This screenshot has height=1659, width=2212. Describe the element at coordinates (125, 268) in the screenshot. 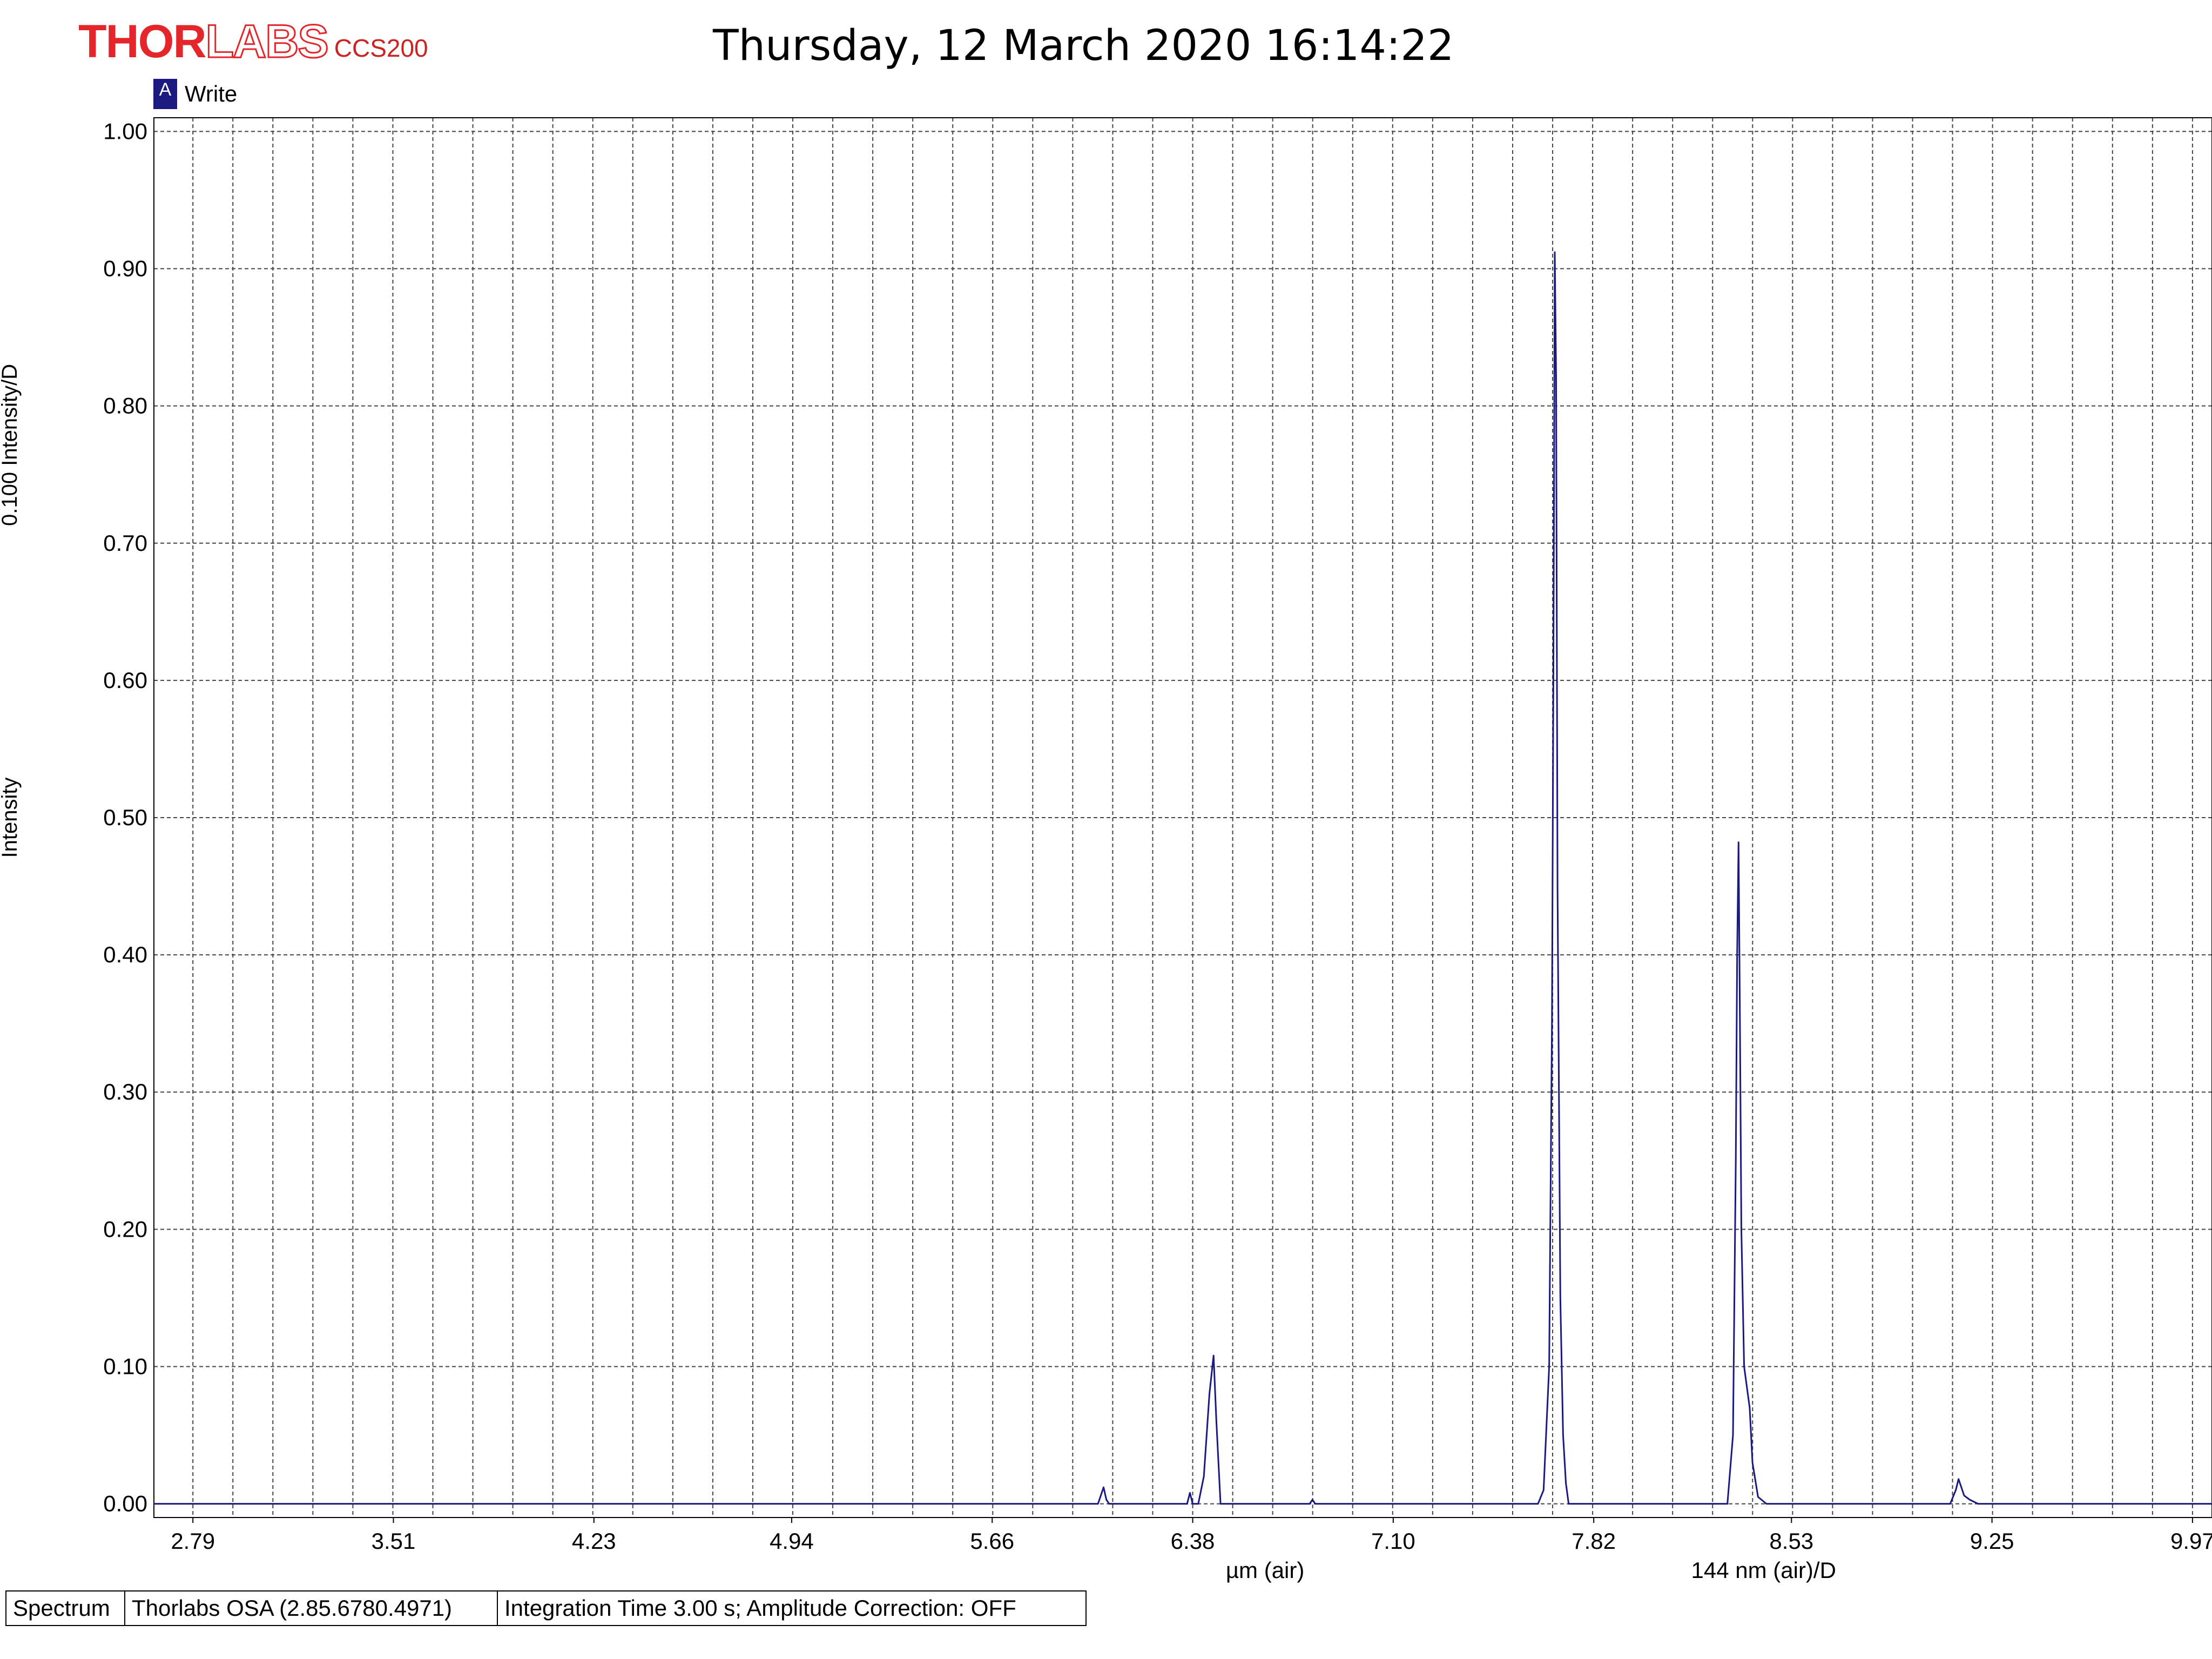

I see `y-tick-label: 0.90` at that location.